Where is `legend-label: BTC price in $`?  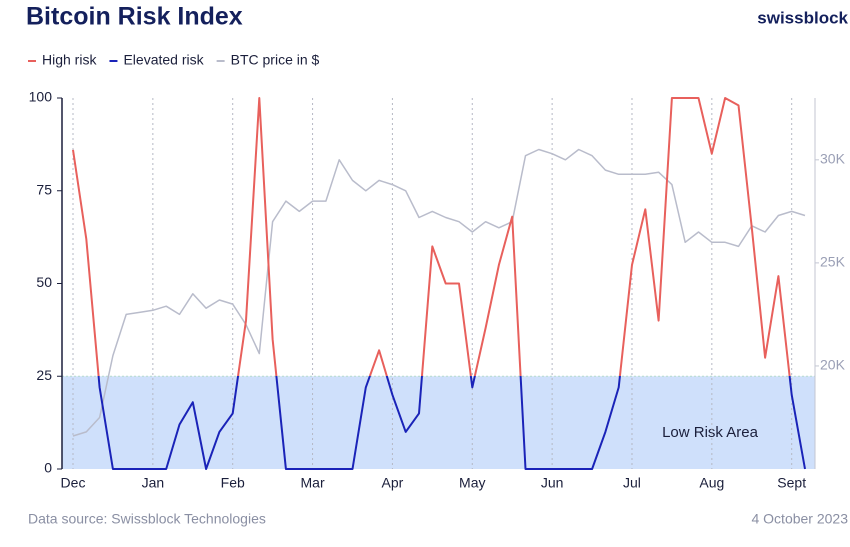
legend-label: BTC price in $ is located at coordinates (275, 60).